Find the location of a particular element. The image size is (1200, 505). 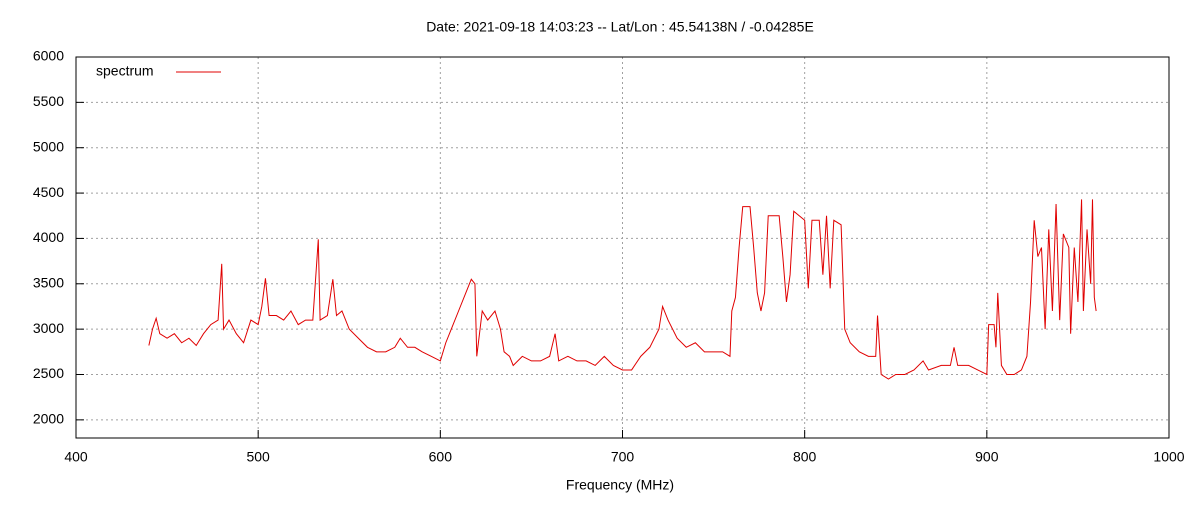

x-tick-label: 500 is located at coordinates (258, 457).